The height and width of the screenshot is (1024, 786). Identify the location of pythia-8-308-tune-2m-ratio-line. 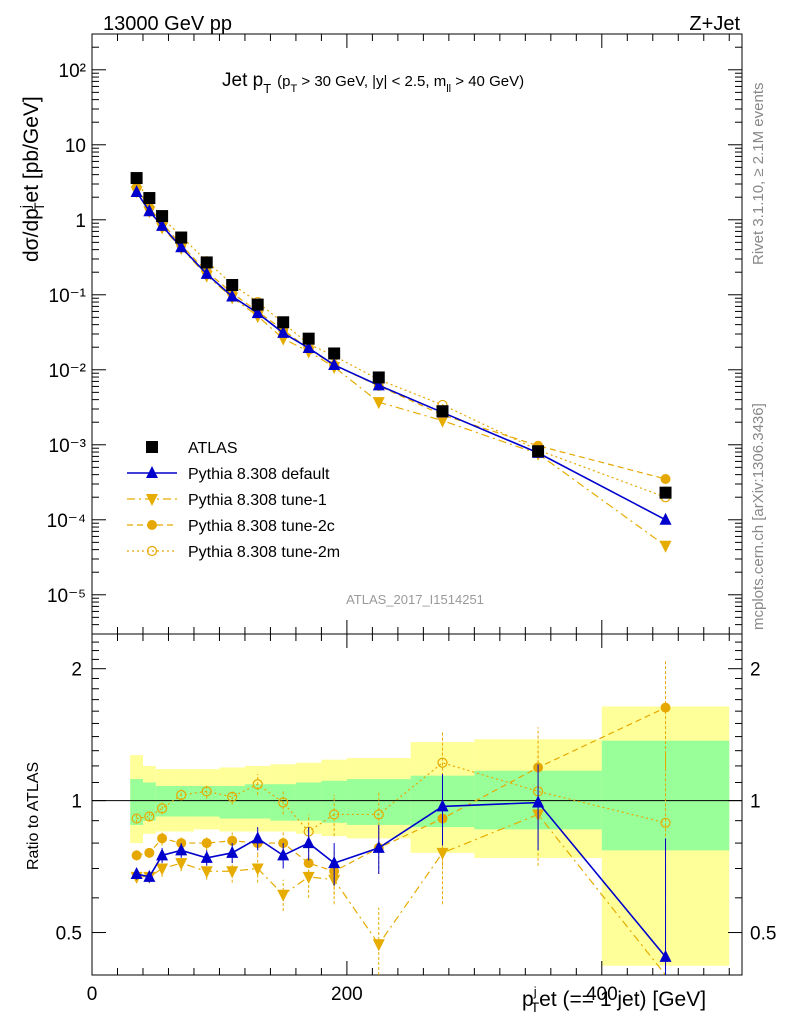
(401, 797).